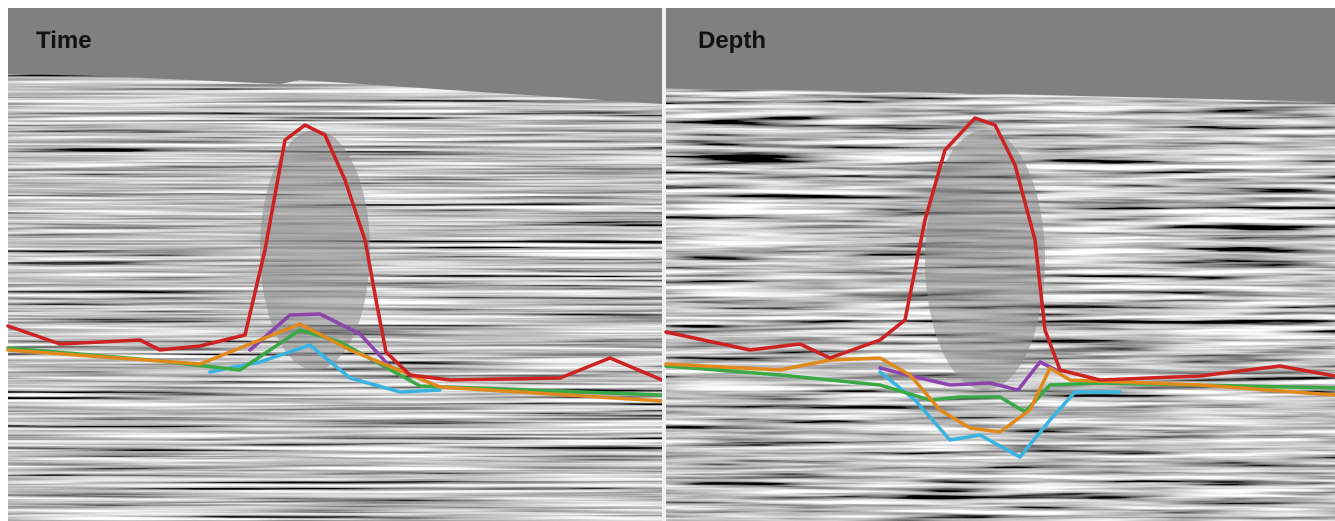 The height and width of the screenshot is (521, 1335). Describe the element at coordinates (664, 264) in the screenshot. I see `divider` at that location.